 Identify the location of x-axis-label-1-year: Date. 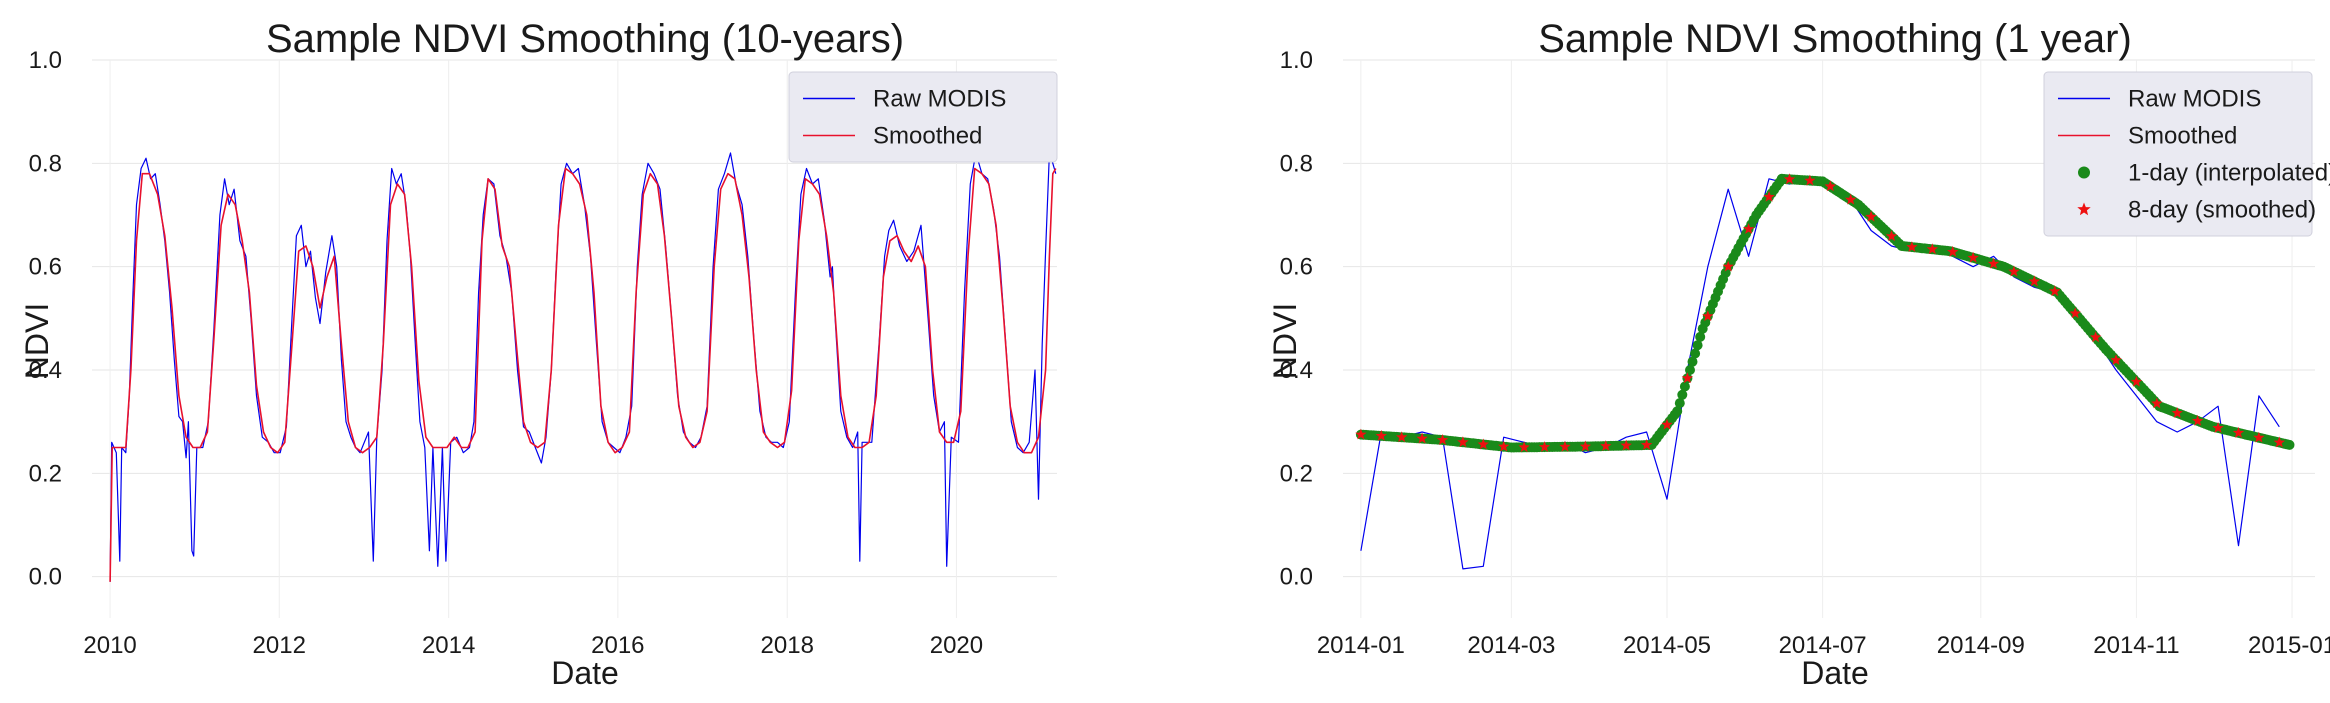
(1835, 673).